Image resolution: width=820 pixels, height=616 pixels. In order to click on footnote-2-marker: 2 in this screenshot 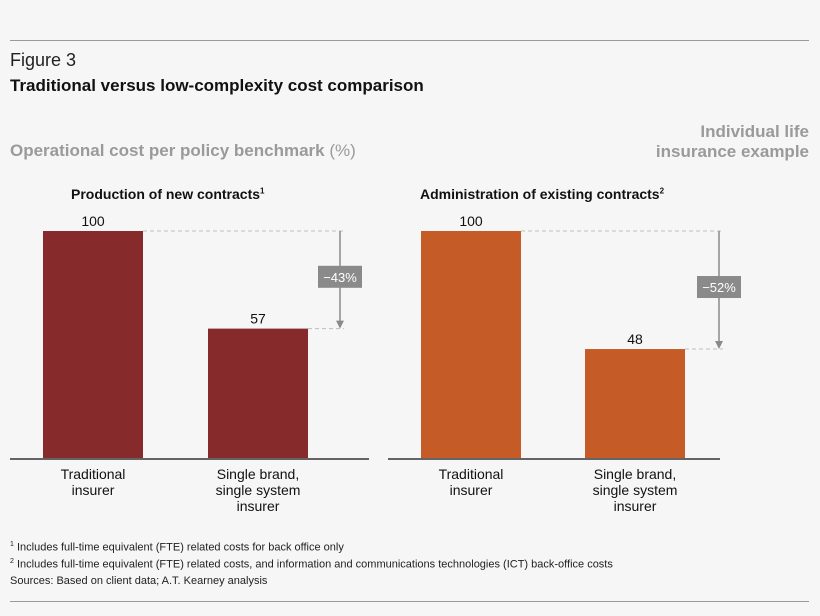, I will do `click(12, 561)`.